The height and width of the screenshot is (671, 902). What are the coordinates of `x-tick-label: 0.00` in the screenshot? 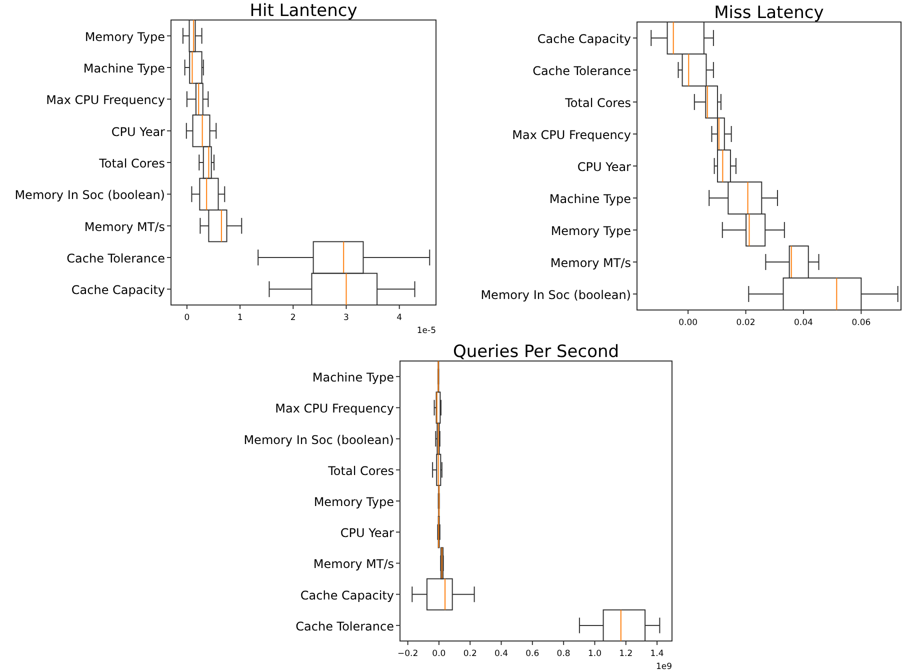 It's located at (688, 323).